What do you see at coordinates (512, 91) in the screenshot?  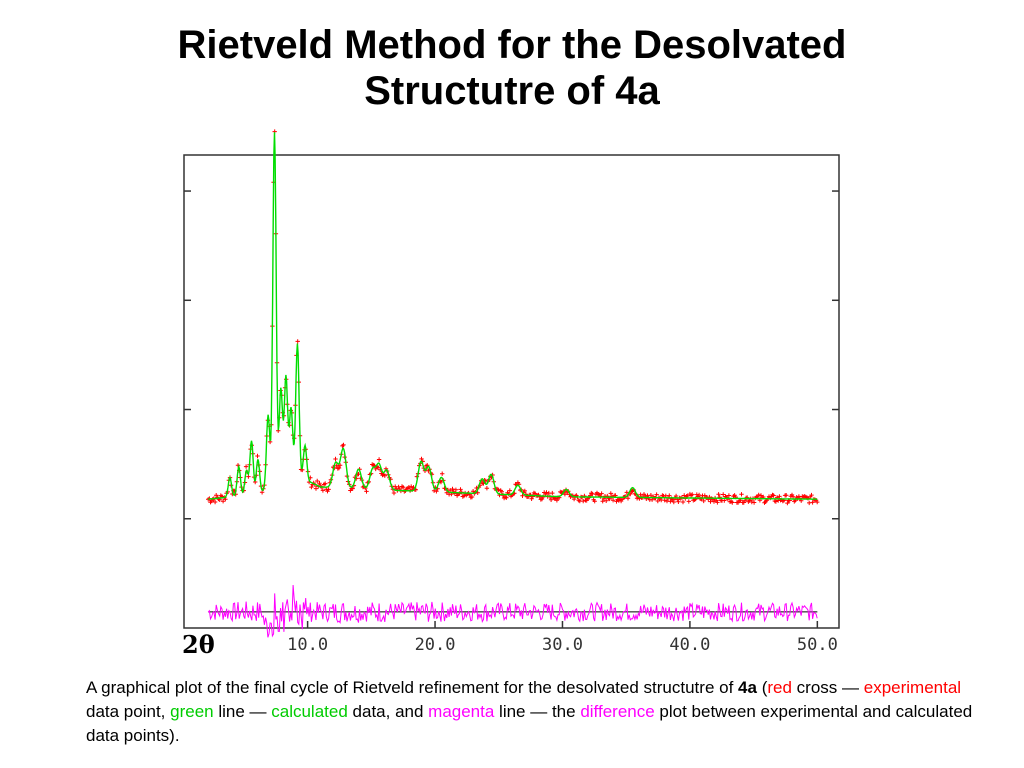 I see `slide-title-line2: Structutre of 4a` at bounding box center [512, 91].